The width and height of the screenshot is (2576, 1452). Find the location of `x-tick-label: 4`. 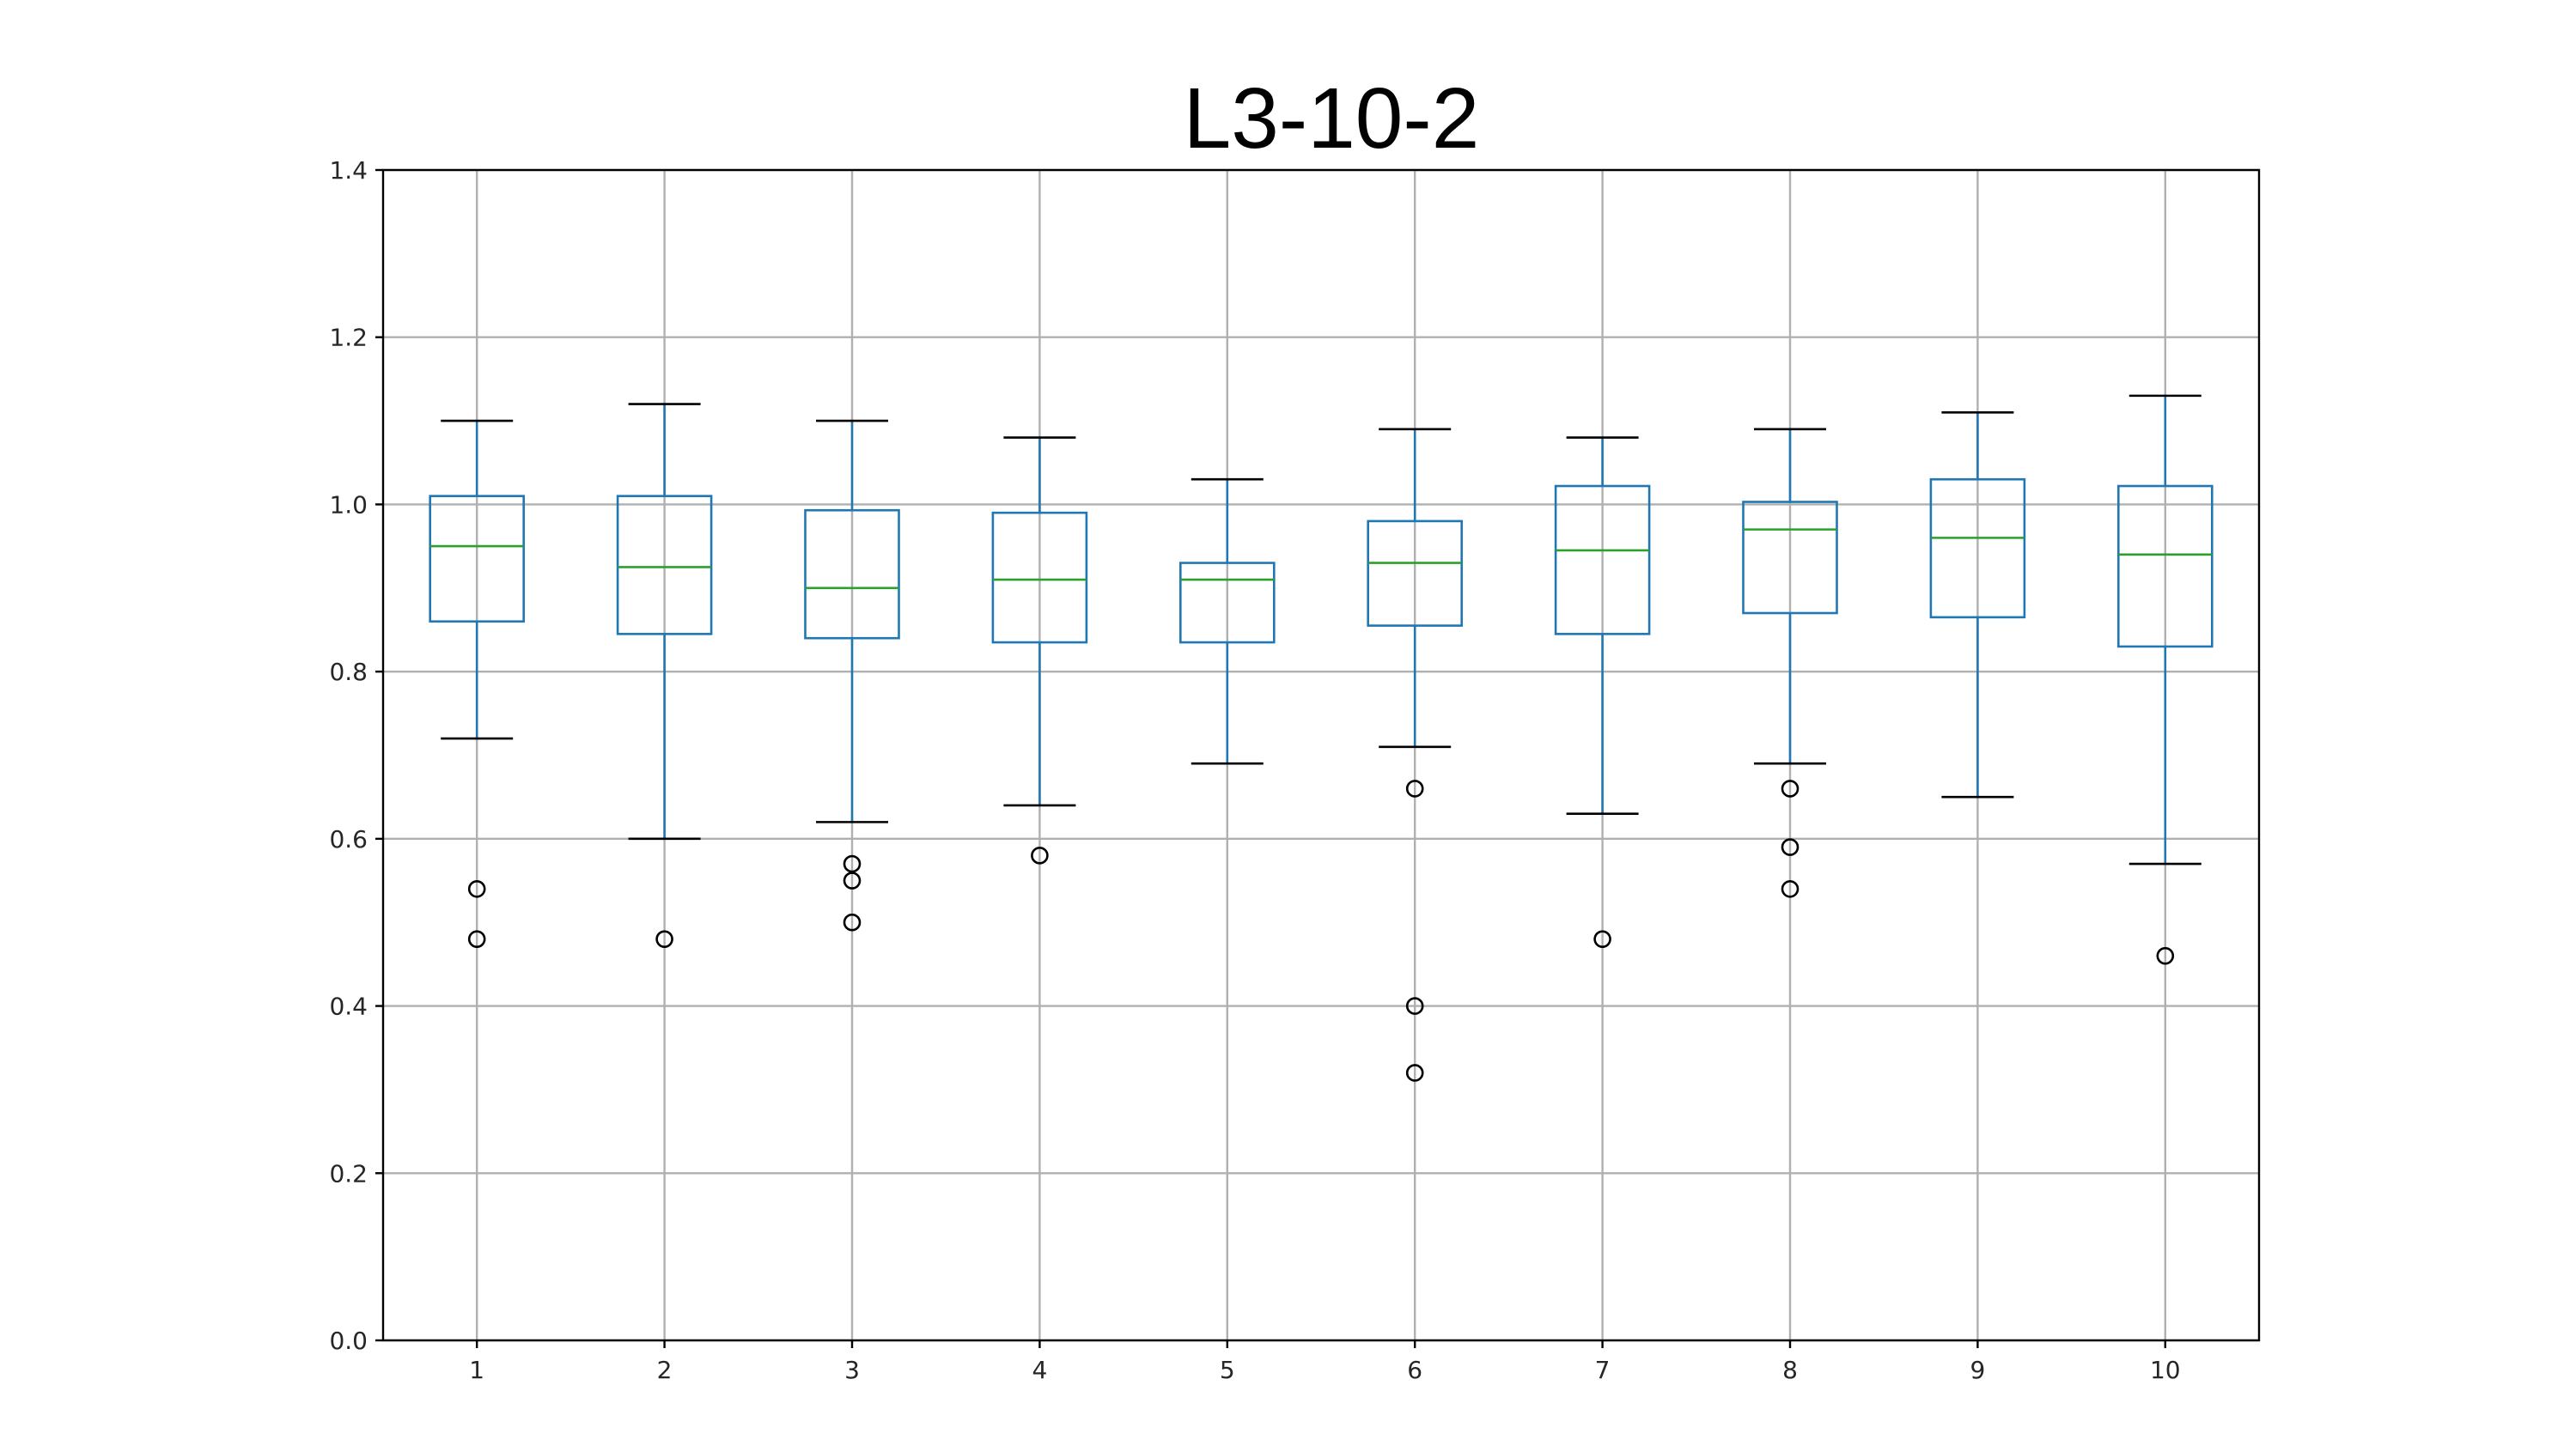

x-tick-label: 4 is located at coordinates (1039, 1370).